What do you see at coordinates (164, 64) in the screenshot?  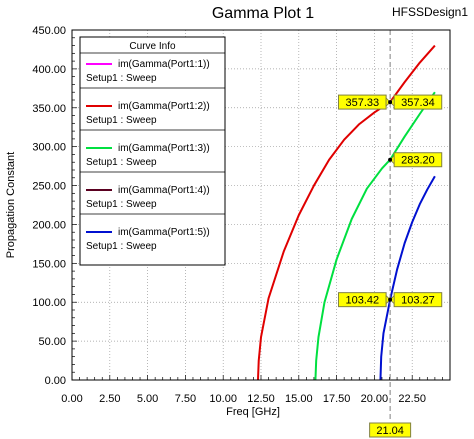 I see `legend-series-name: im(Gamma(Port1:1))` at bounding box center [164, 64].